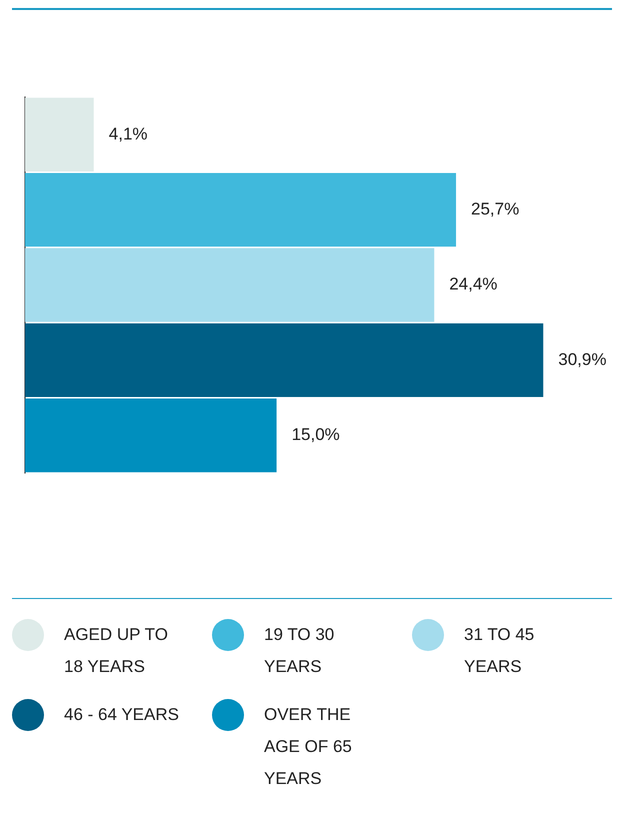  I want to click on legend-label: 31 TO 45 YEARS, so click(500, 651).